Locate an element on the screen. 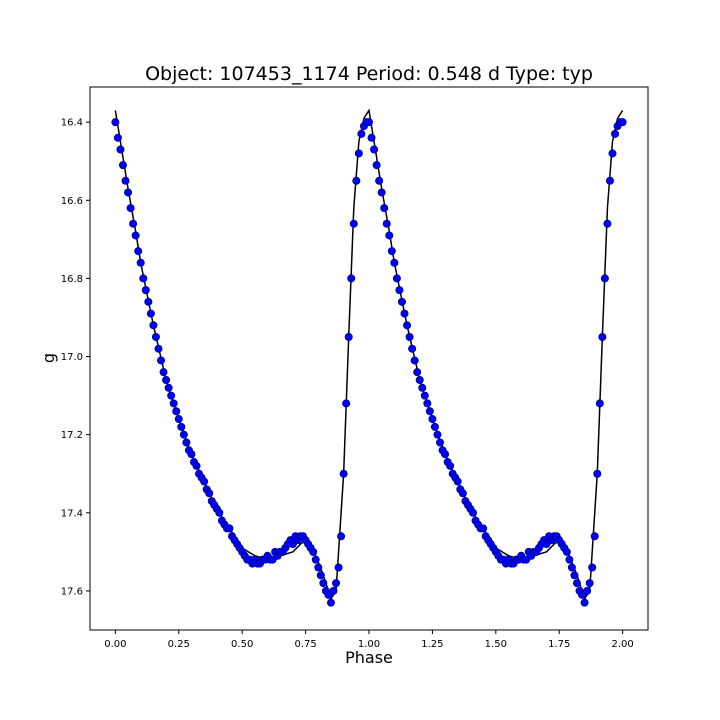 Image resolution: width=720 pixels, height=720 pixels. y-tick-label: 16.6 is located at coordinates (72, 201).